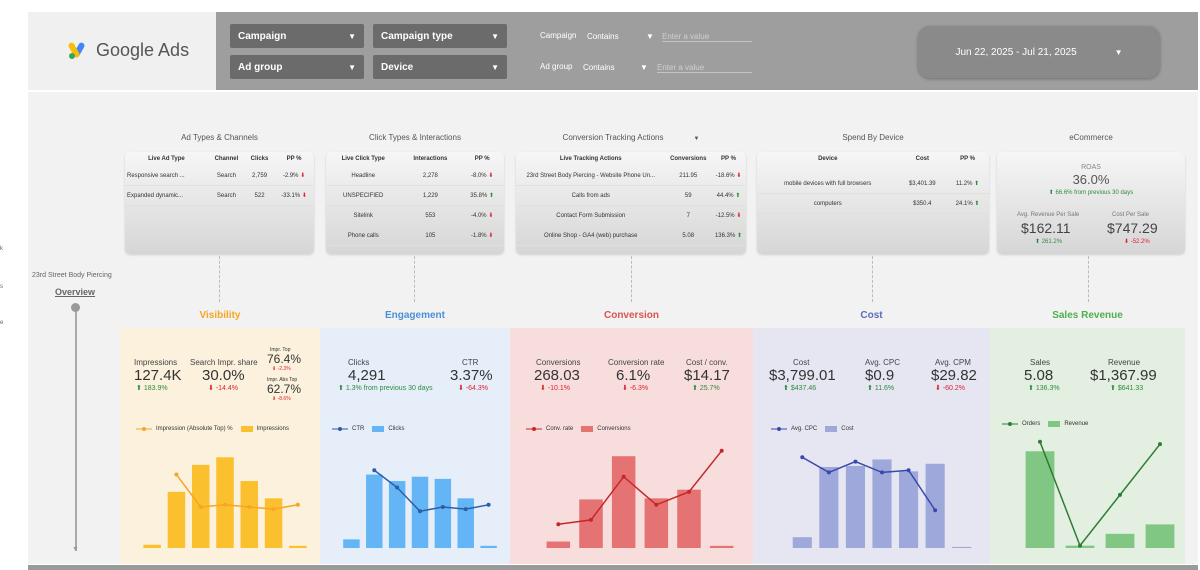 The height and width of the screenshot is (570, 1200). I want to click on table-row: Contact Form Submission 7 -12.5% ⬇, so click(631, 215).